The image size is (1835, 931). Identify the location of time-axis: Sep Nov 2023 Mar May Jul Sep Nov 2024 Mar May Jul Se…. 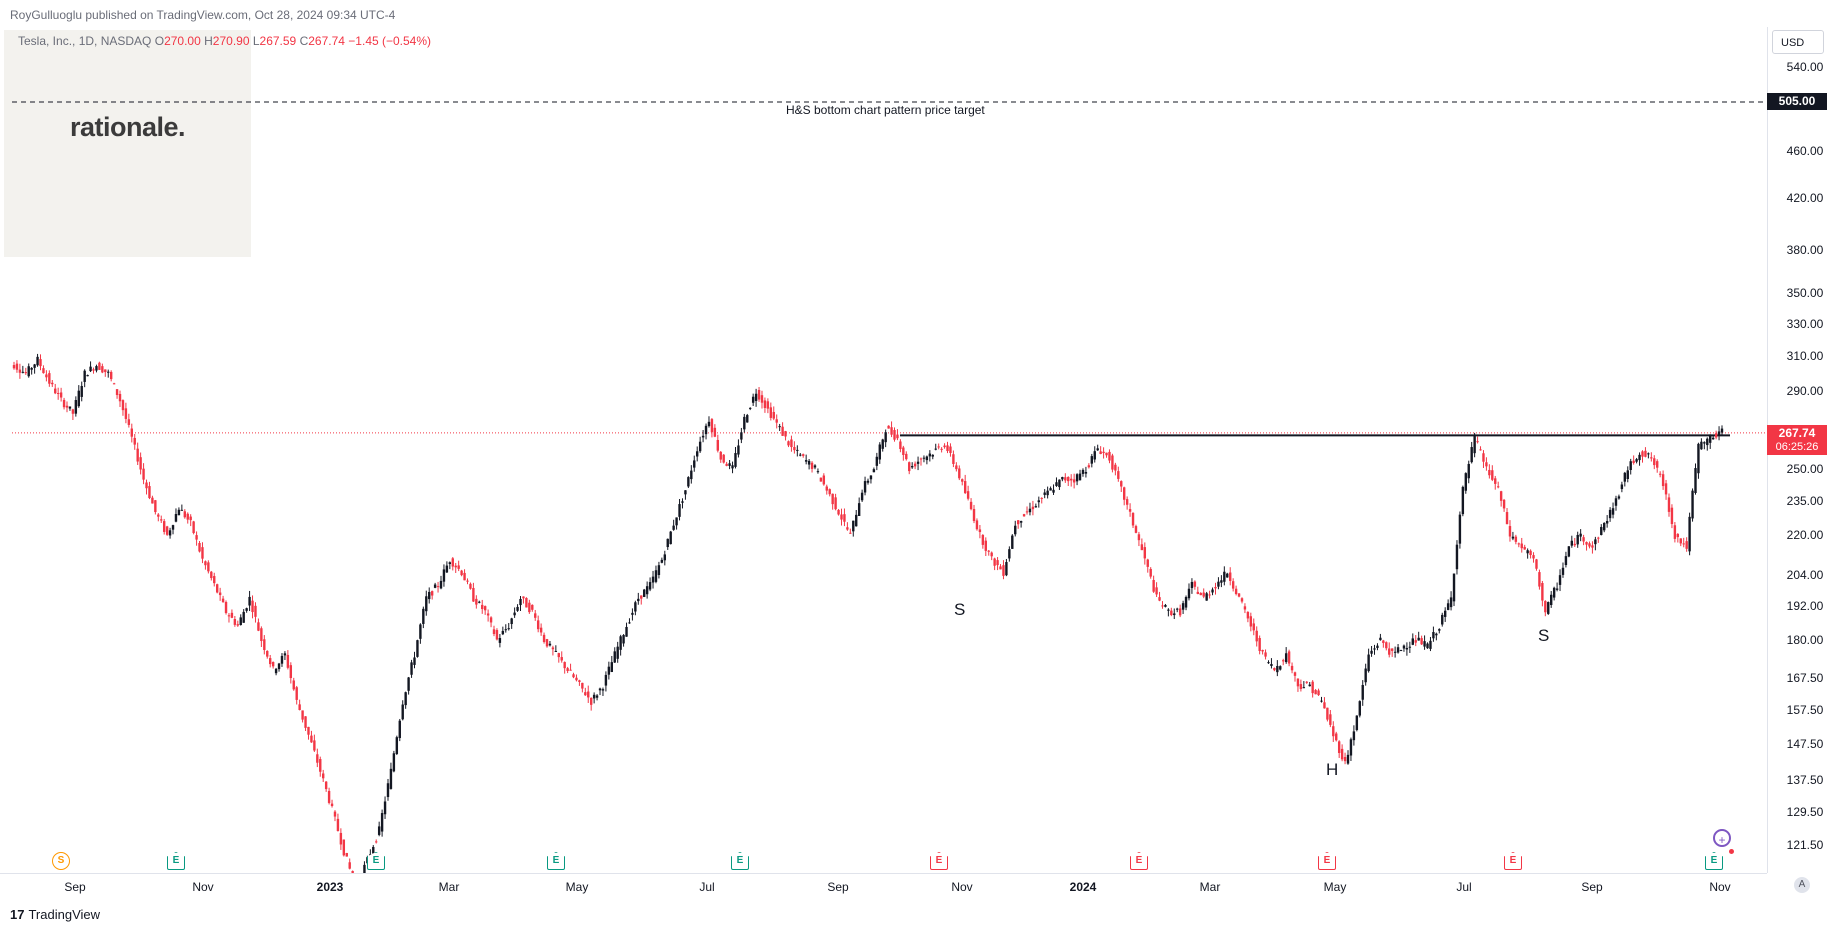
(883, 886).